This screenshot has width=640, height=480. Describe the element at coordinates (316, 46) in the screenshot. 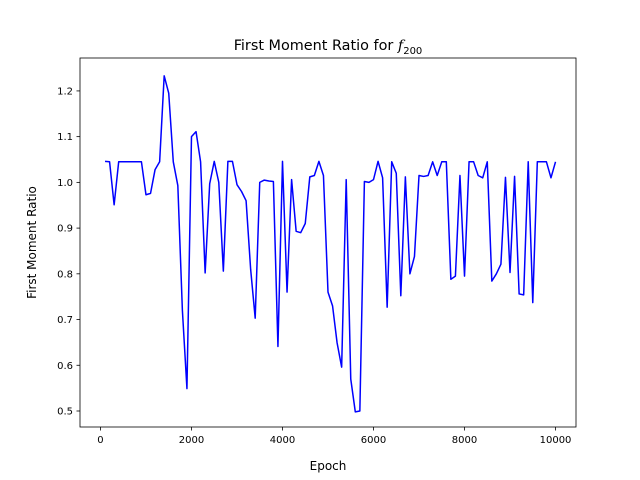

I see `chart-title-prefix: First Moment Ratio for` at that location.